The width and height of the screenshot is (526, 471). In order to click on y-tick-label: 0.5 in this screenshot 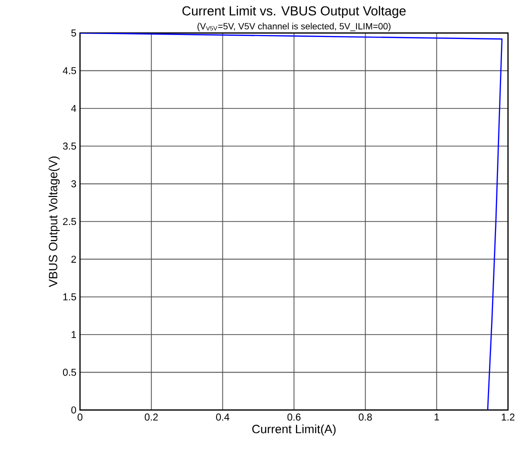, I will do `click(69, 372)`.